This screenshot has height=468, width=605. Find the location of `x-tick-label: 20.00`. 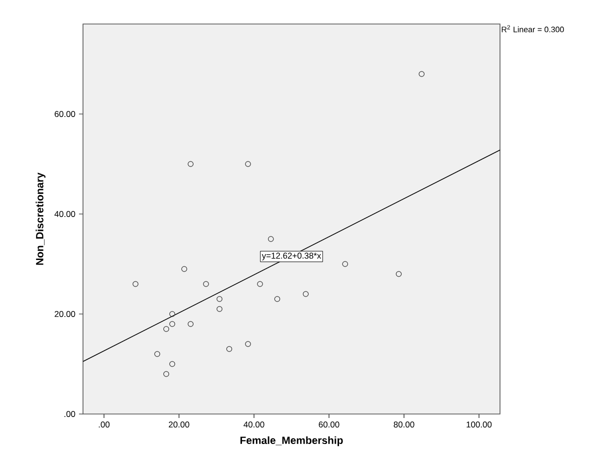

x-tick-label: 20.00 is located at coordinates (179, 425).